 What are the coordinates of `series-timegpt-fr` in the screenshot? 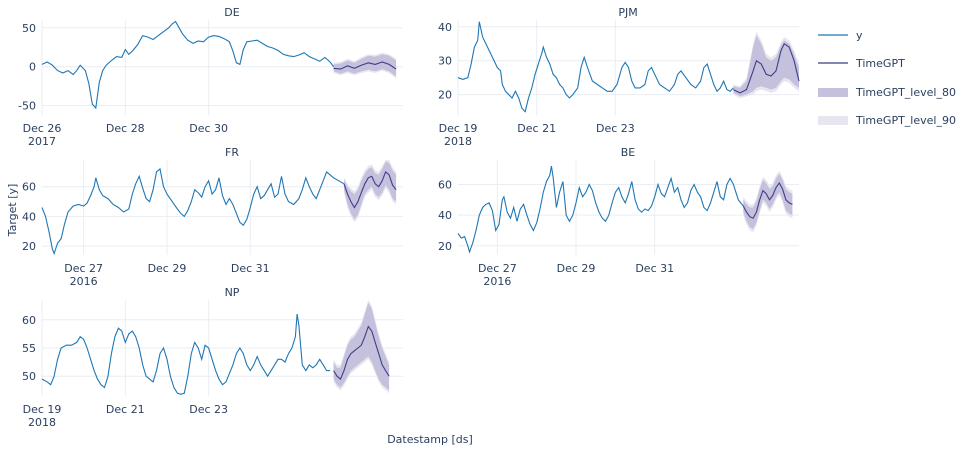 It's located at (370, 189).